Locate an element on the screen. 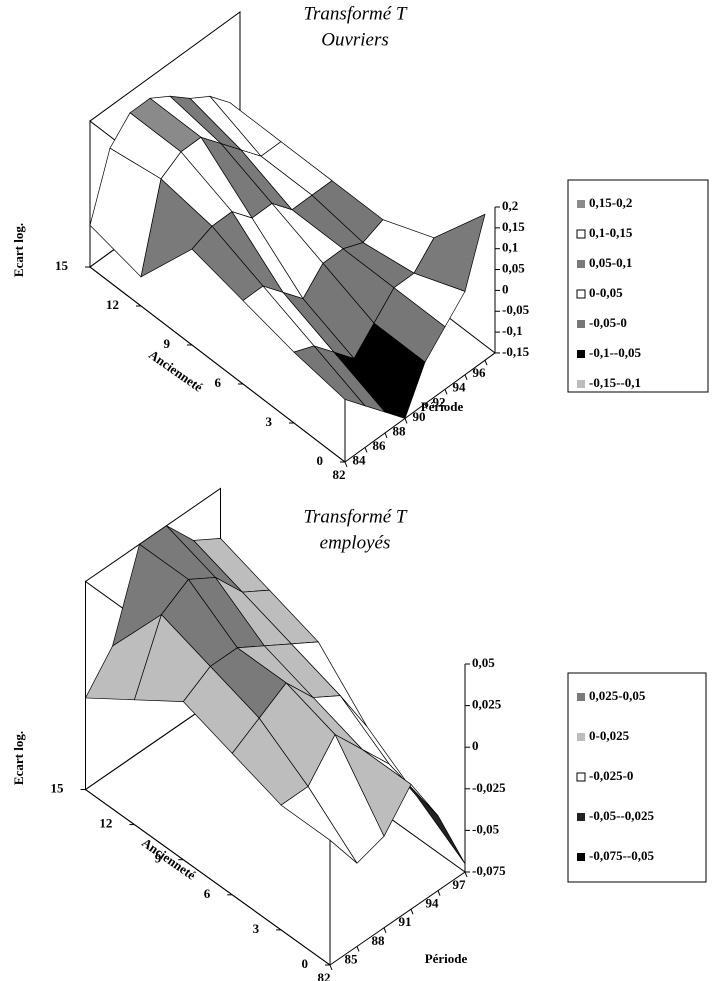 Image resolution: width=714 pixels, height=981 pixels. z-tick-label: 0,15 is located at coordinates (513, 226).